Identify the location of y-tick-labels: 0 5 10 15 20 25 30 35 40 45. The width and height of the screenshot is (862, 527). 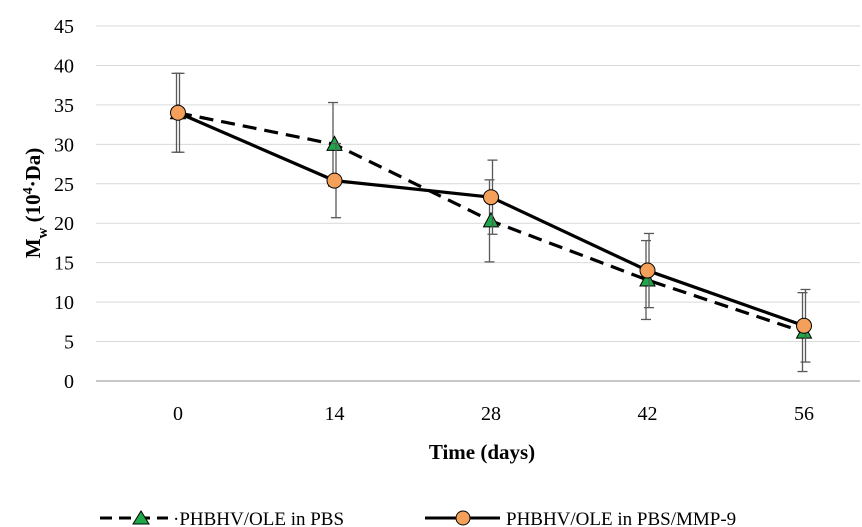
(64, 204).